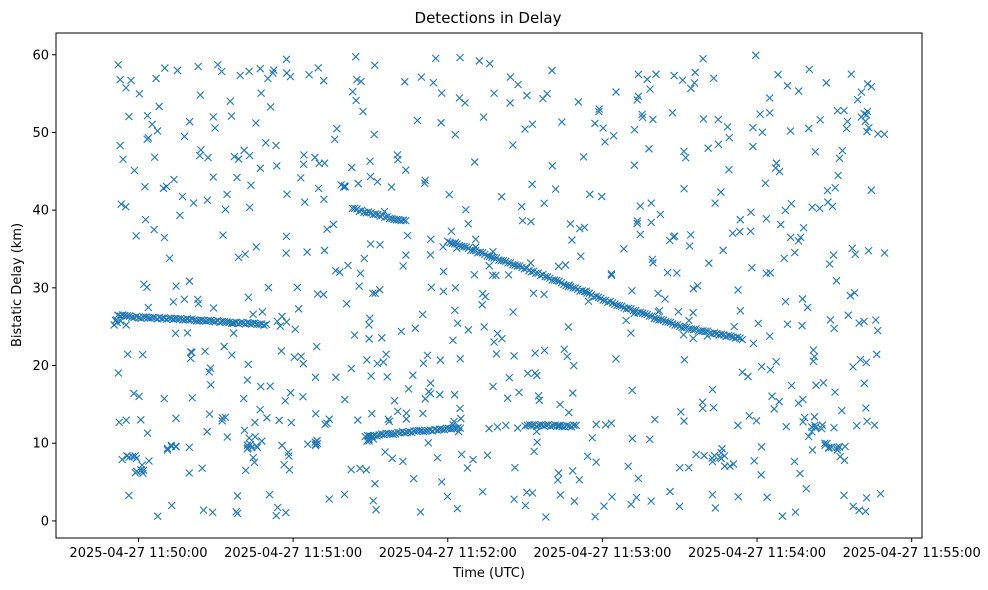 The height and width of the screenshot is (590, 988). Describe the element at coordinates (40, 288) in the screenshot. I see `y-tick-label: 30` at that location.